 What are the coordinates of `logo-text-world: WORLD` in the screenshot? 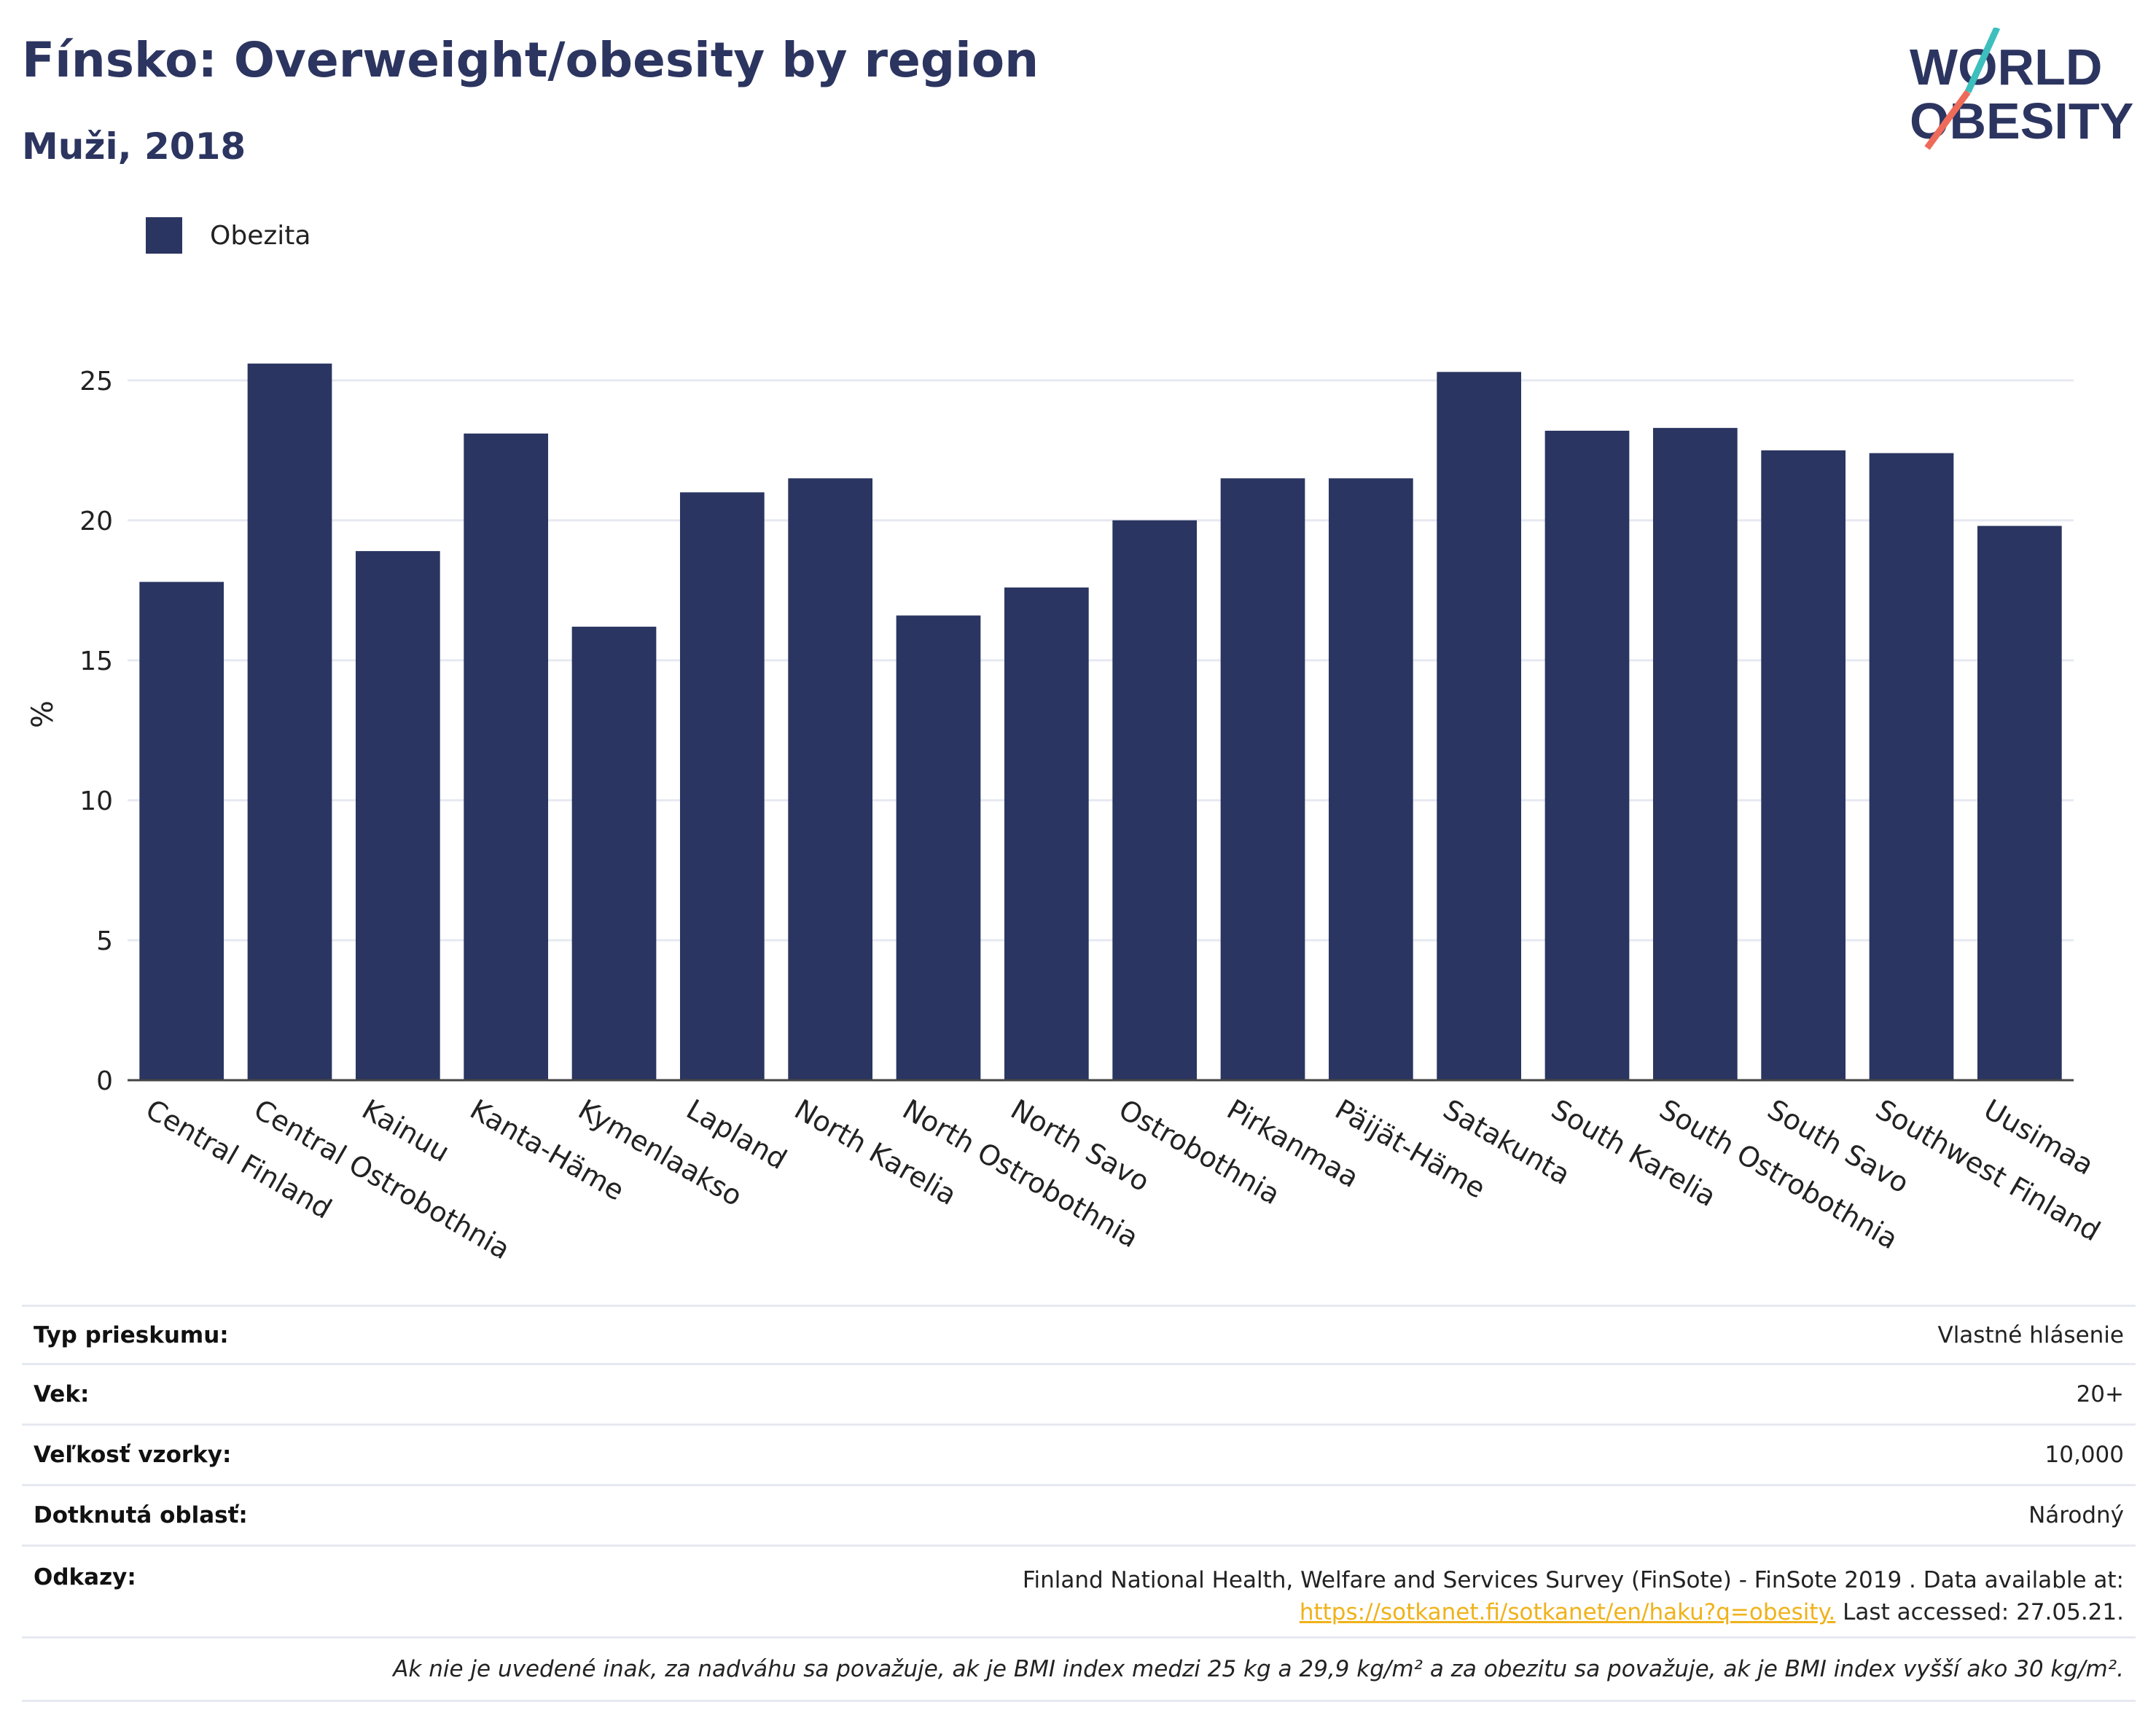 It's located at (2006, 67).